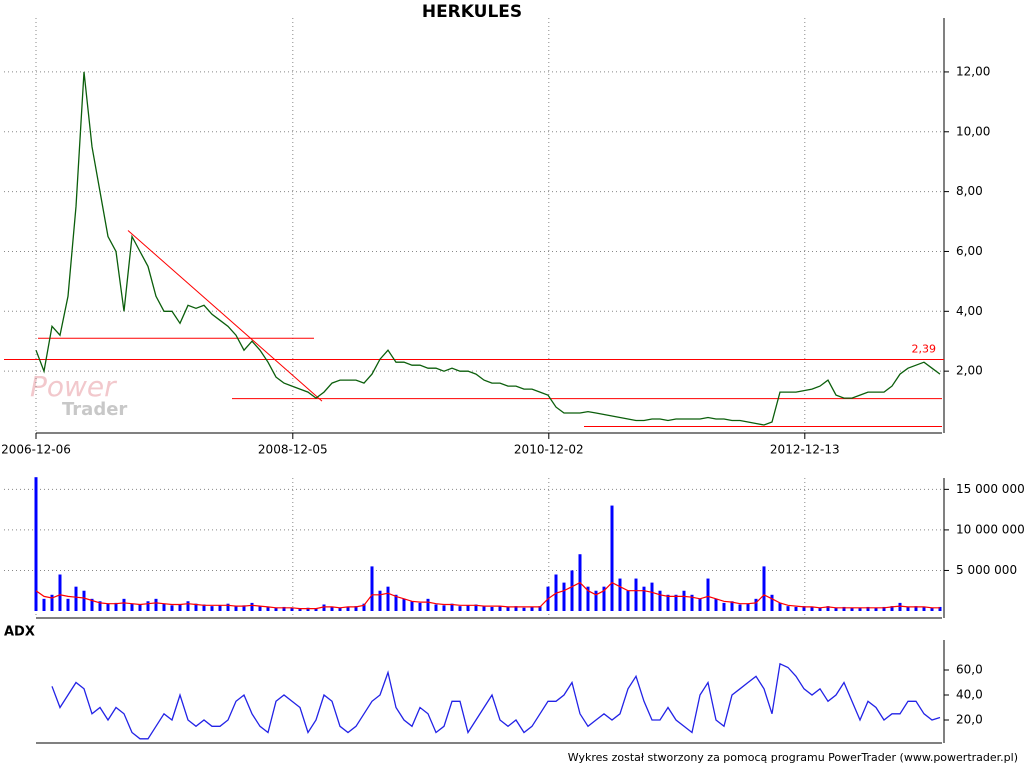 The width and height of the screenshot is (1024, 768). What do you see at coordinates (969, 251) in the screenshot?
I see `y-tick-label: 6,00` at bounding box center [969, 251].